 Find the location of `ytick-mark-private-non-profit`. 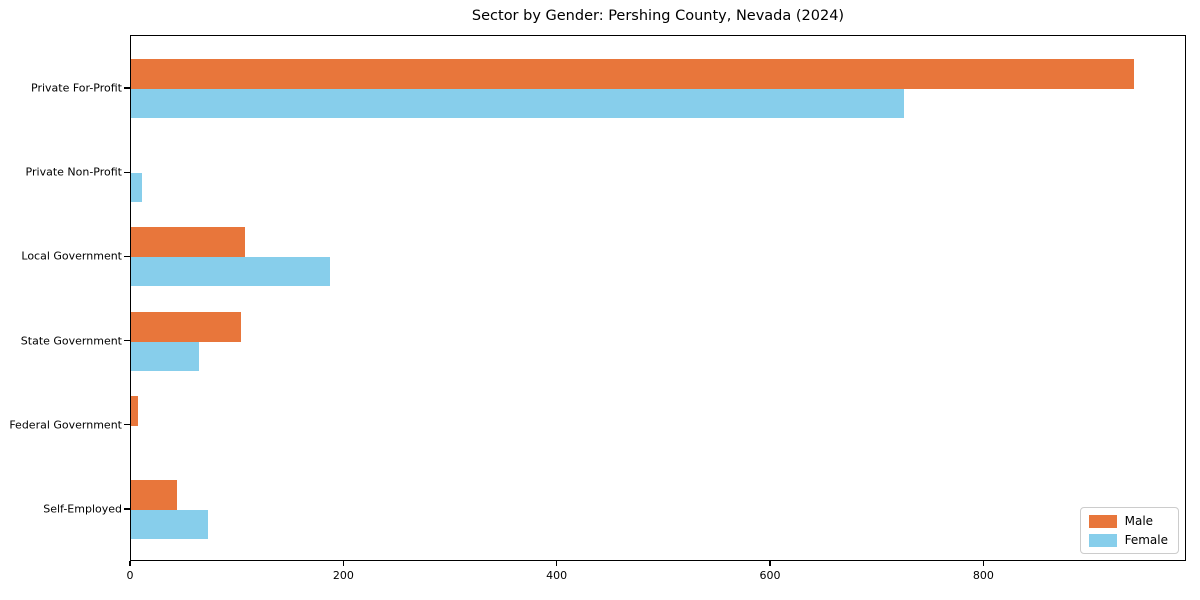

ytick-mark-private-non-profit is located at coordinates (127, 172).